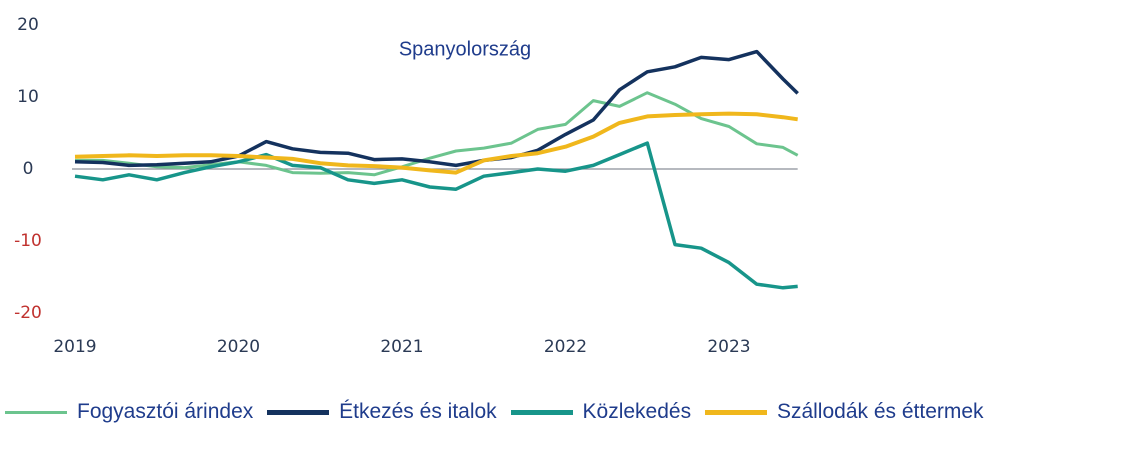 The width and height of the screenshot is (1137, 461). I want to click on legend-label: Szállodák és éttermek, so click(880, 411).